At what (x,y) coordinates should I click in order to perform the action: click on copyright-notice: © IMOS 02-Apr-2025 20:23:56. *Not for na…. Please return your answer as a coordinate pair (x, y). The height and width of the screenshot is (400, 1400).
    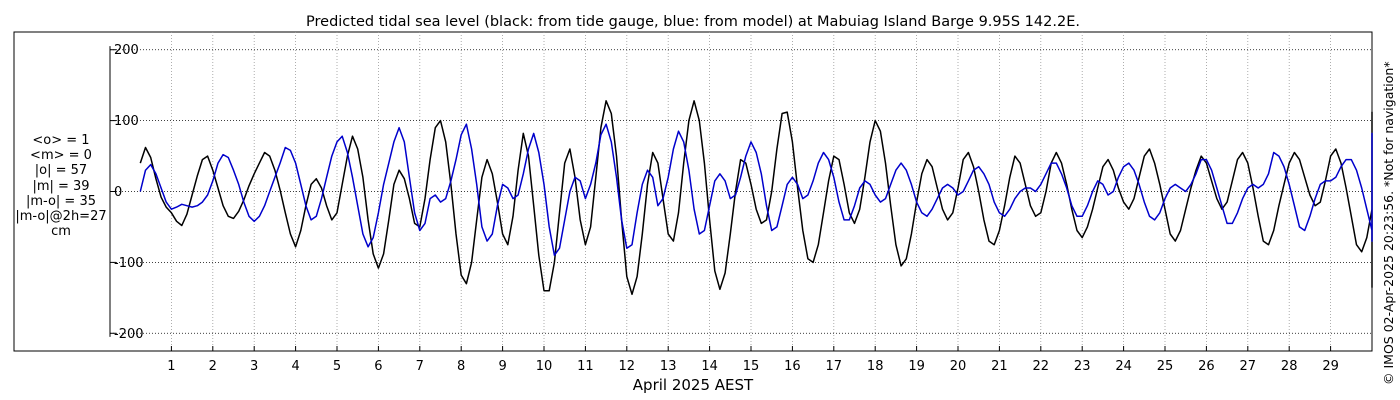
    Looking at the image, I should click on (1388, 223).